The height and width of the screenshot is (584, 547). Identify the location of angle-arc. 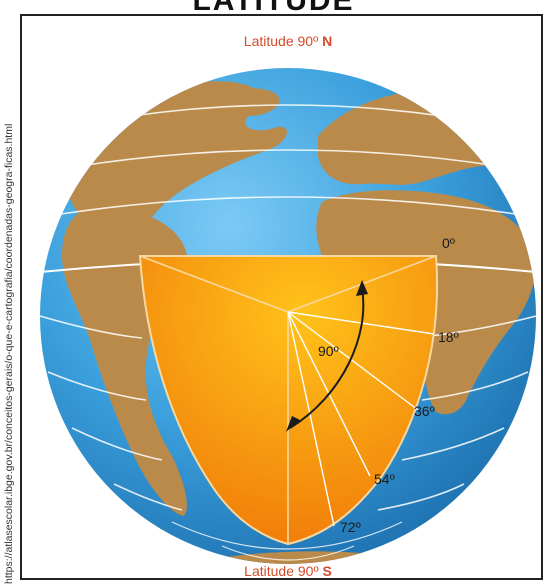
(327, 358).